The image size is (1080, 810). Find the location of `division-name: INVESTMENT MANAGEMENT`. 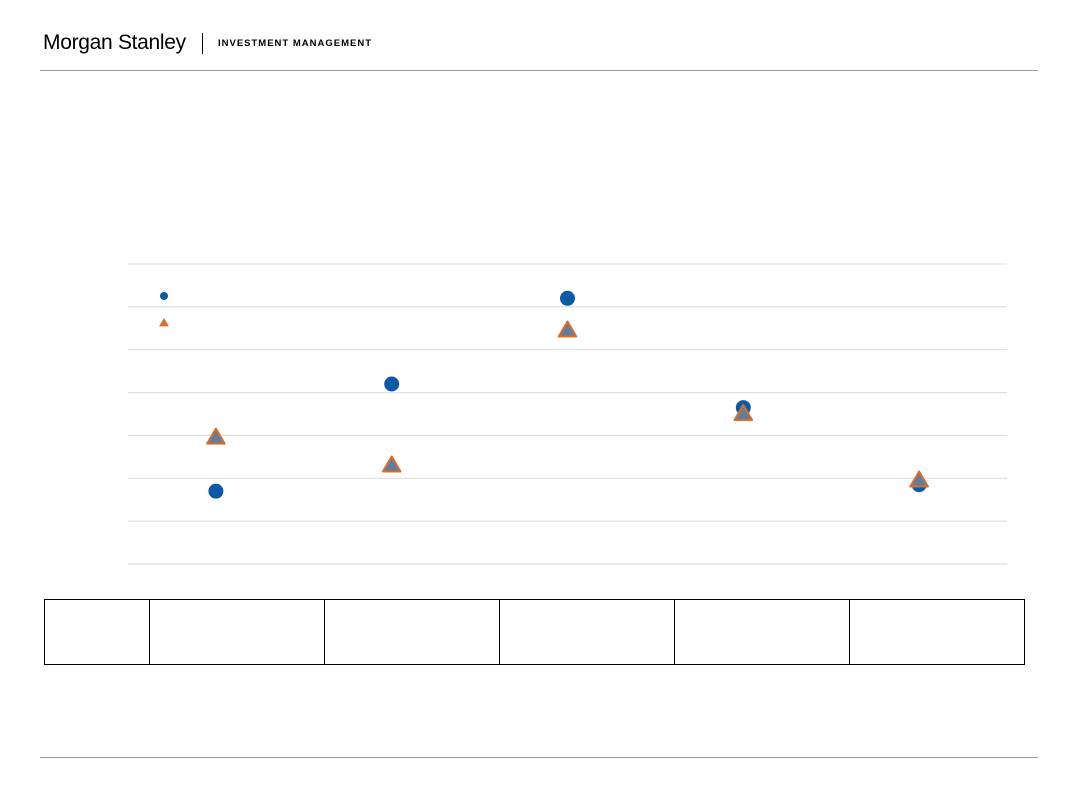

division-name: INVESTMENT MANAGEMENT is located at coordinates (295, 43).